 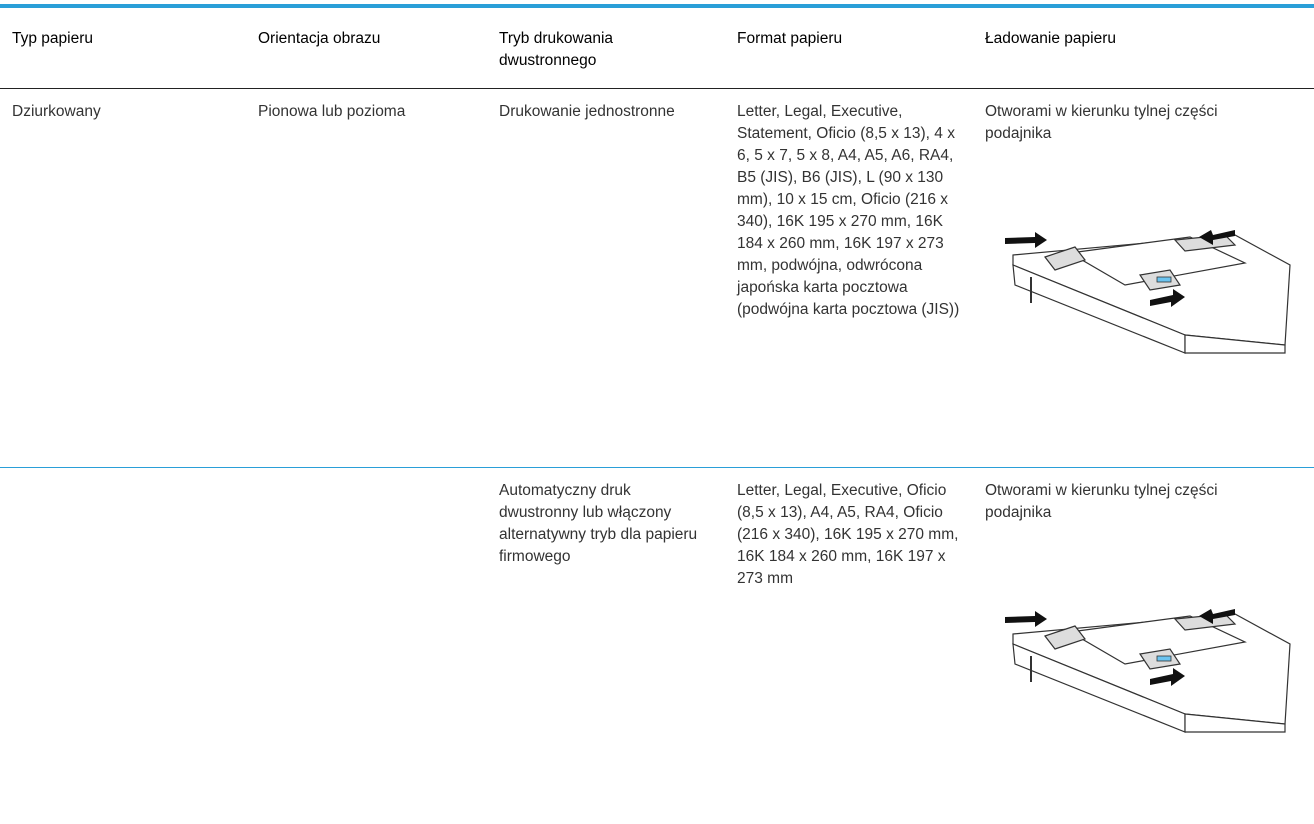 I want to click on header-cell: Orientacja obrazu, so click(x=366, y=48).